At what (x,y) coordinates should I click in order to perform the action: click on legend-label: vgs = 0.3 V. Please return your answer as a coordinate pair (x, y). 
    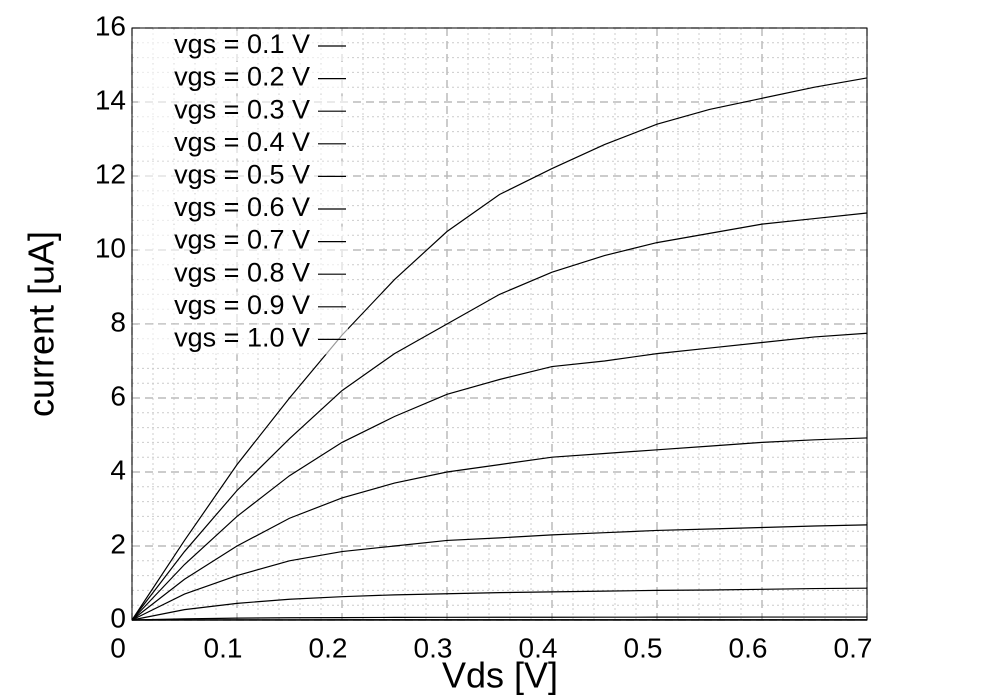
    Looking at the image, I should click on (242, 109).